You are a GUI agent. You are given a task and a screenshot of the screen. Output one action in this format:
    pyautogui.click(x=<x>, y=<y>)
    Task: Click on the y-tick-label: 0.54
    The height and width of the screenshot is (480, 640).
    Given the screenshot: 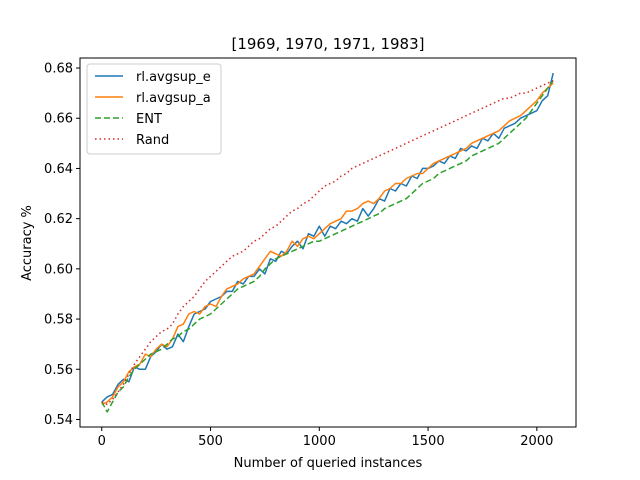 What is the action you would take?
    pyautogui.click(x=58, y=420)
    